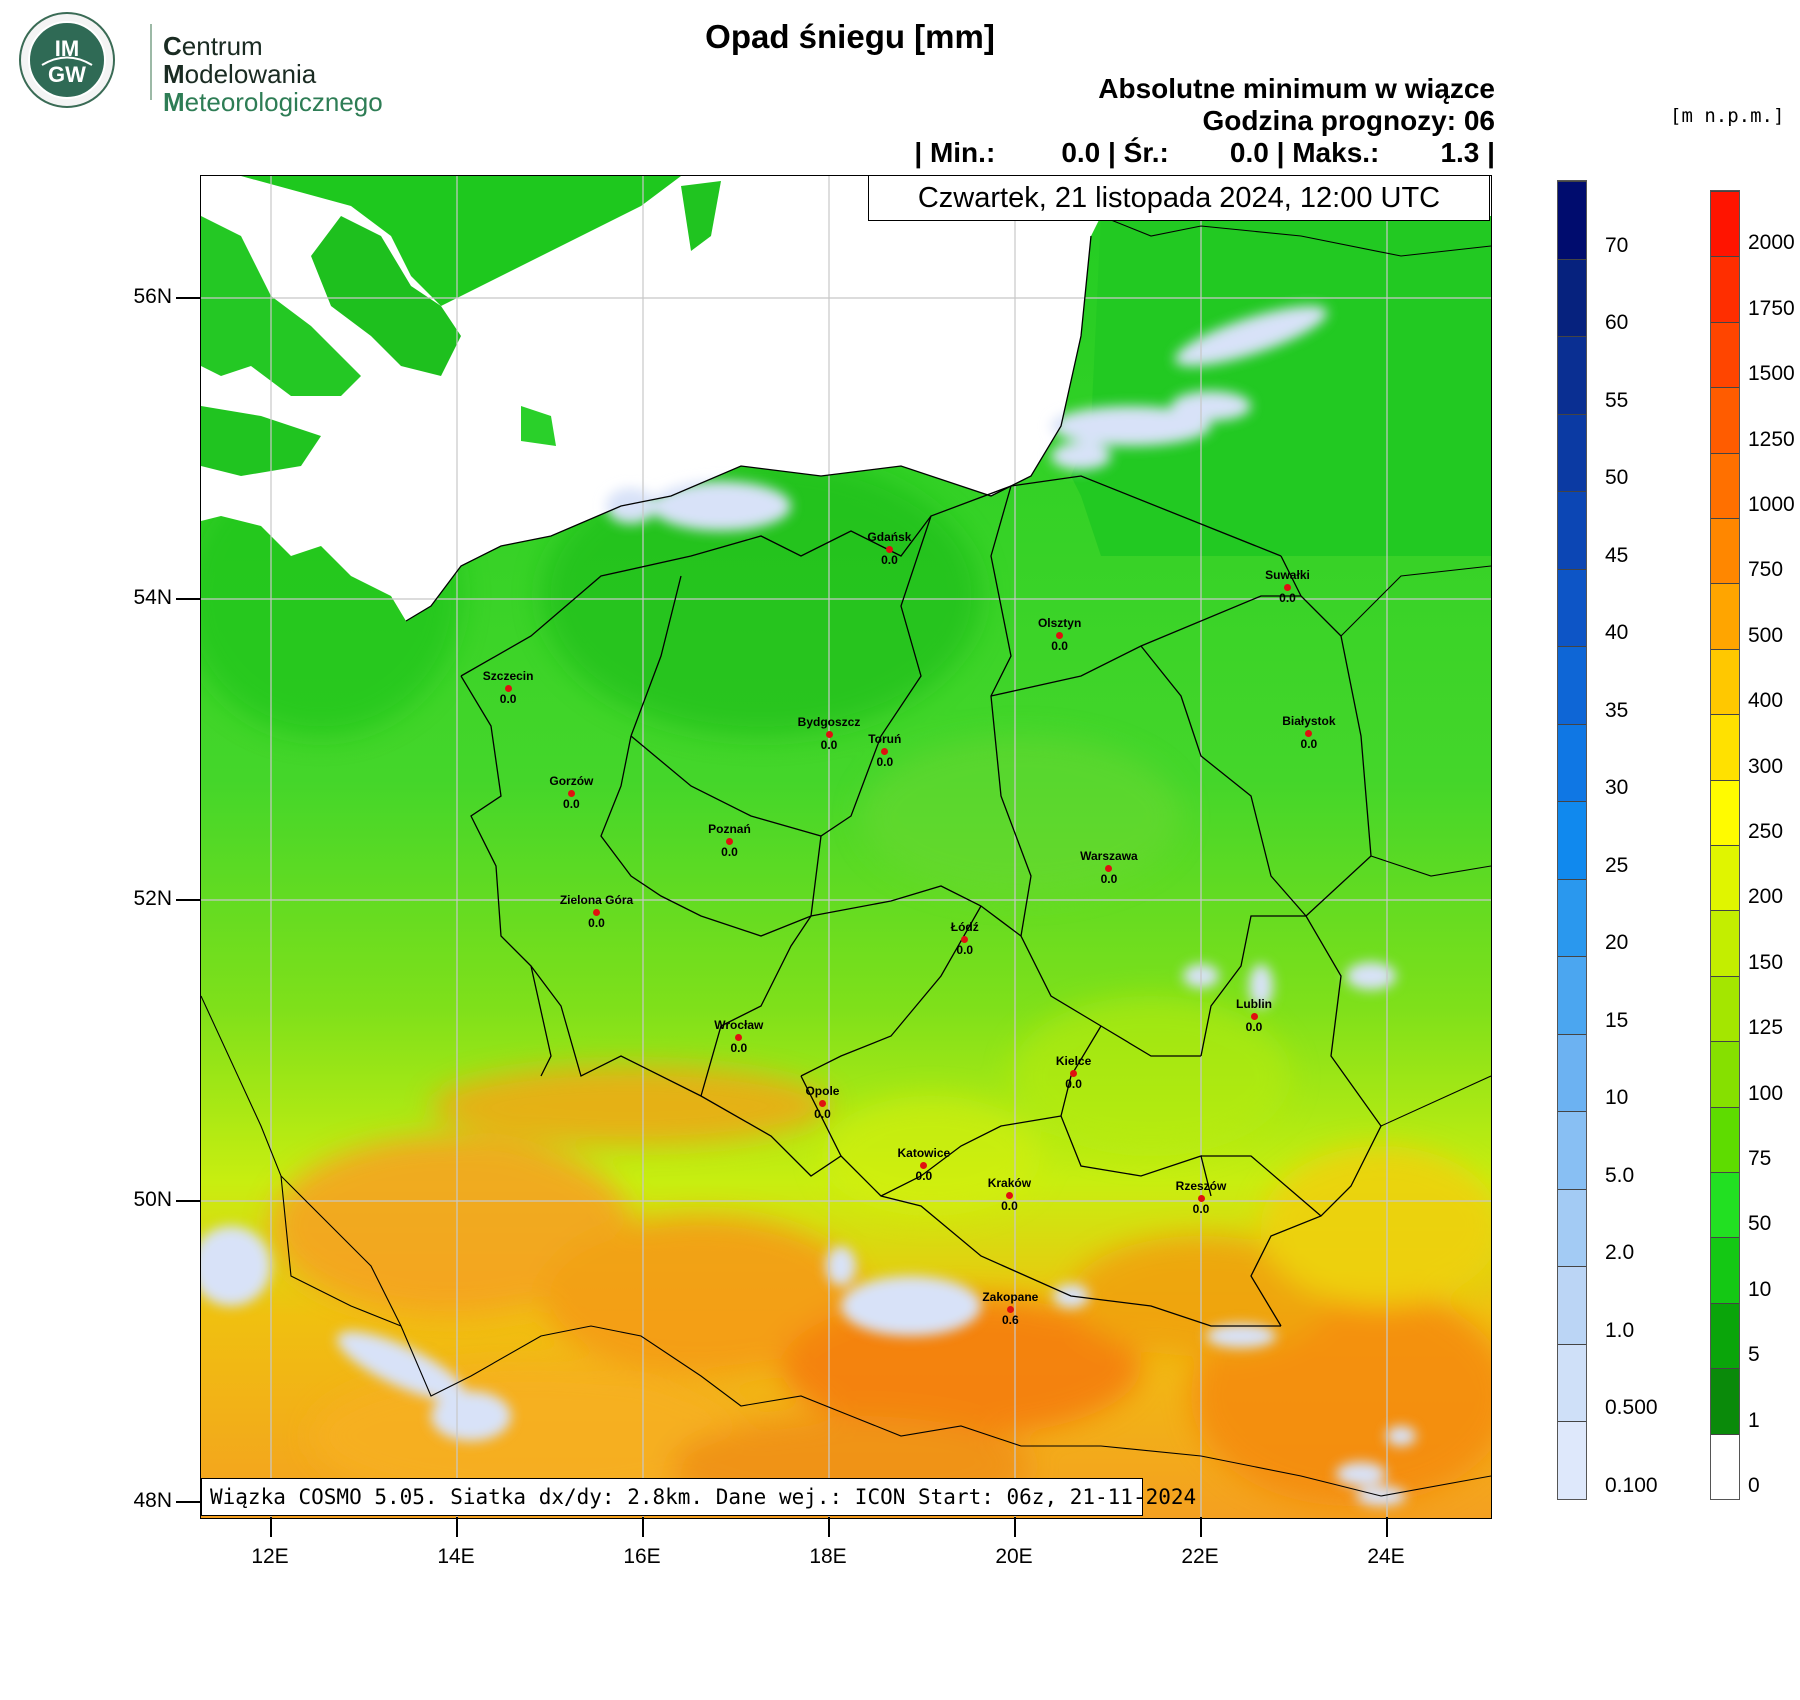  What do you see at coordinates (1460, 152) in the screenshot?
I see `stat-max-value: 1.3` at bounding box center [1460, 152].